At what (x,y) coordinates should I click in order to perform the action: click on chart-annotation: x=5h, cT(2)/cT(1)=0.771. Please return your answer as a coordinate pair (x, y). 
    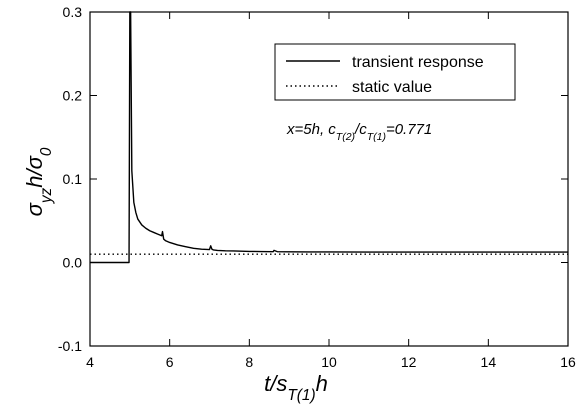
    Looking at the image, I should click on (359, 132).